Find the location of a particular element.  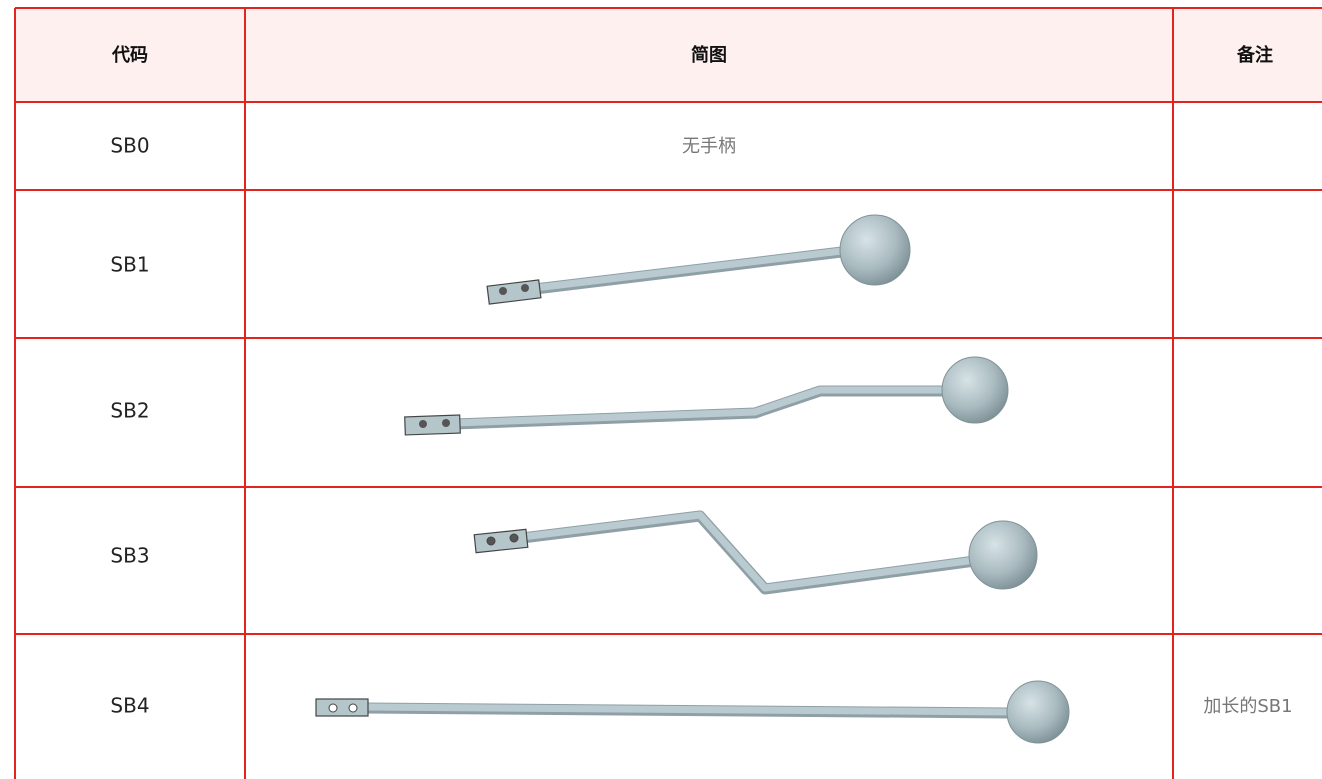

handle-sb1 is located at coordinates (698, 259).